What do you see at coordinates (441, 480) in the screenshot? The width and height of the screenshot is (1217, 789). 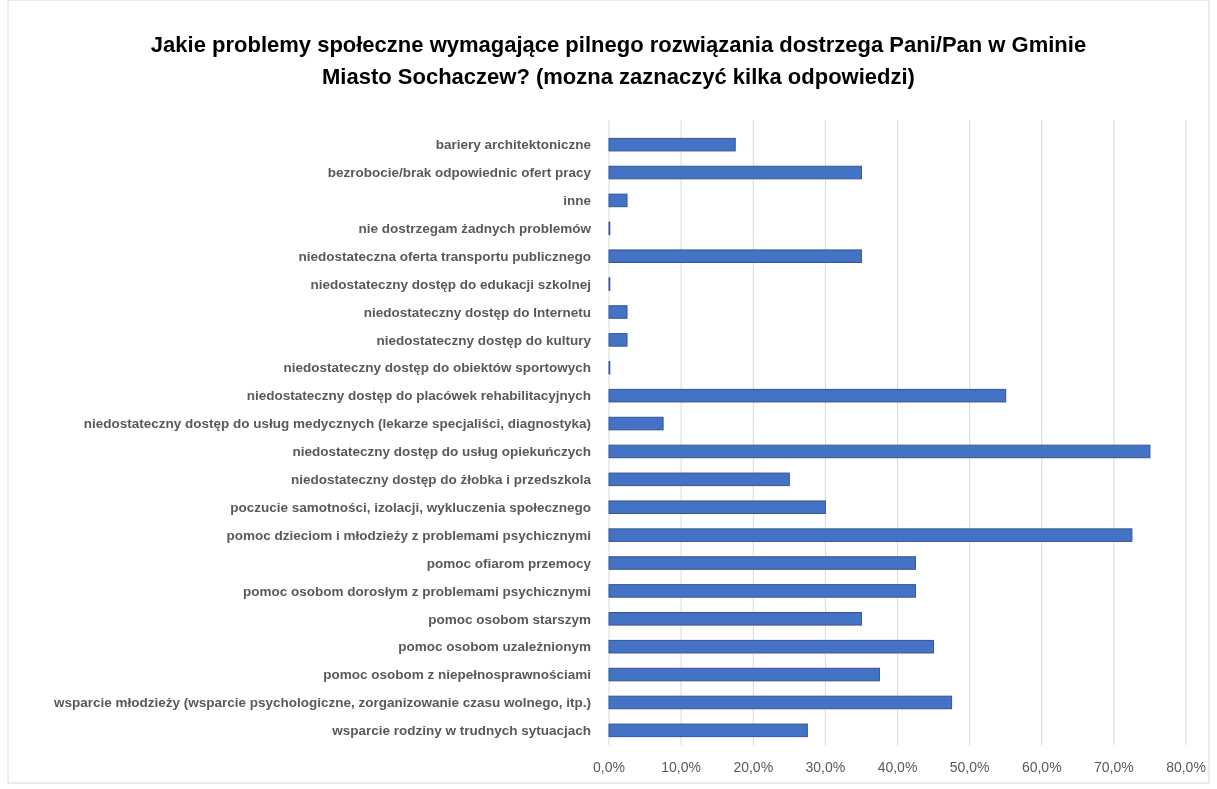 I see `y-tick-label: niedostateczny dostęp do żłobka i przedszkola` at bounding box center [441, 480].